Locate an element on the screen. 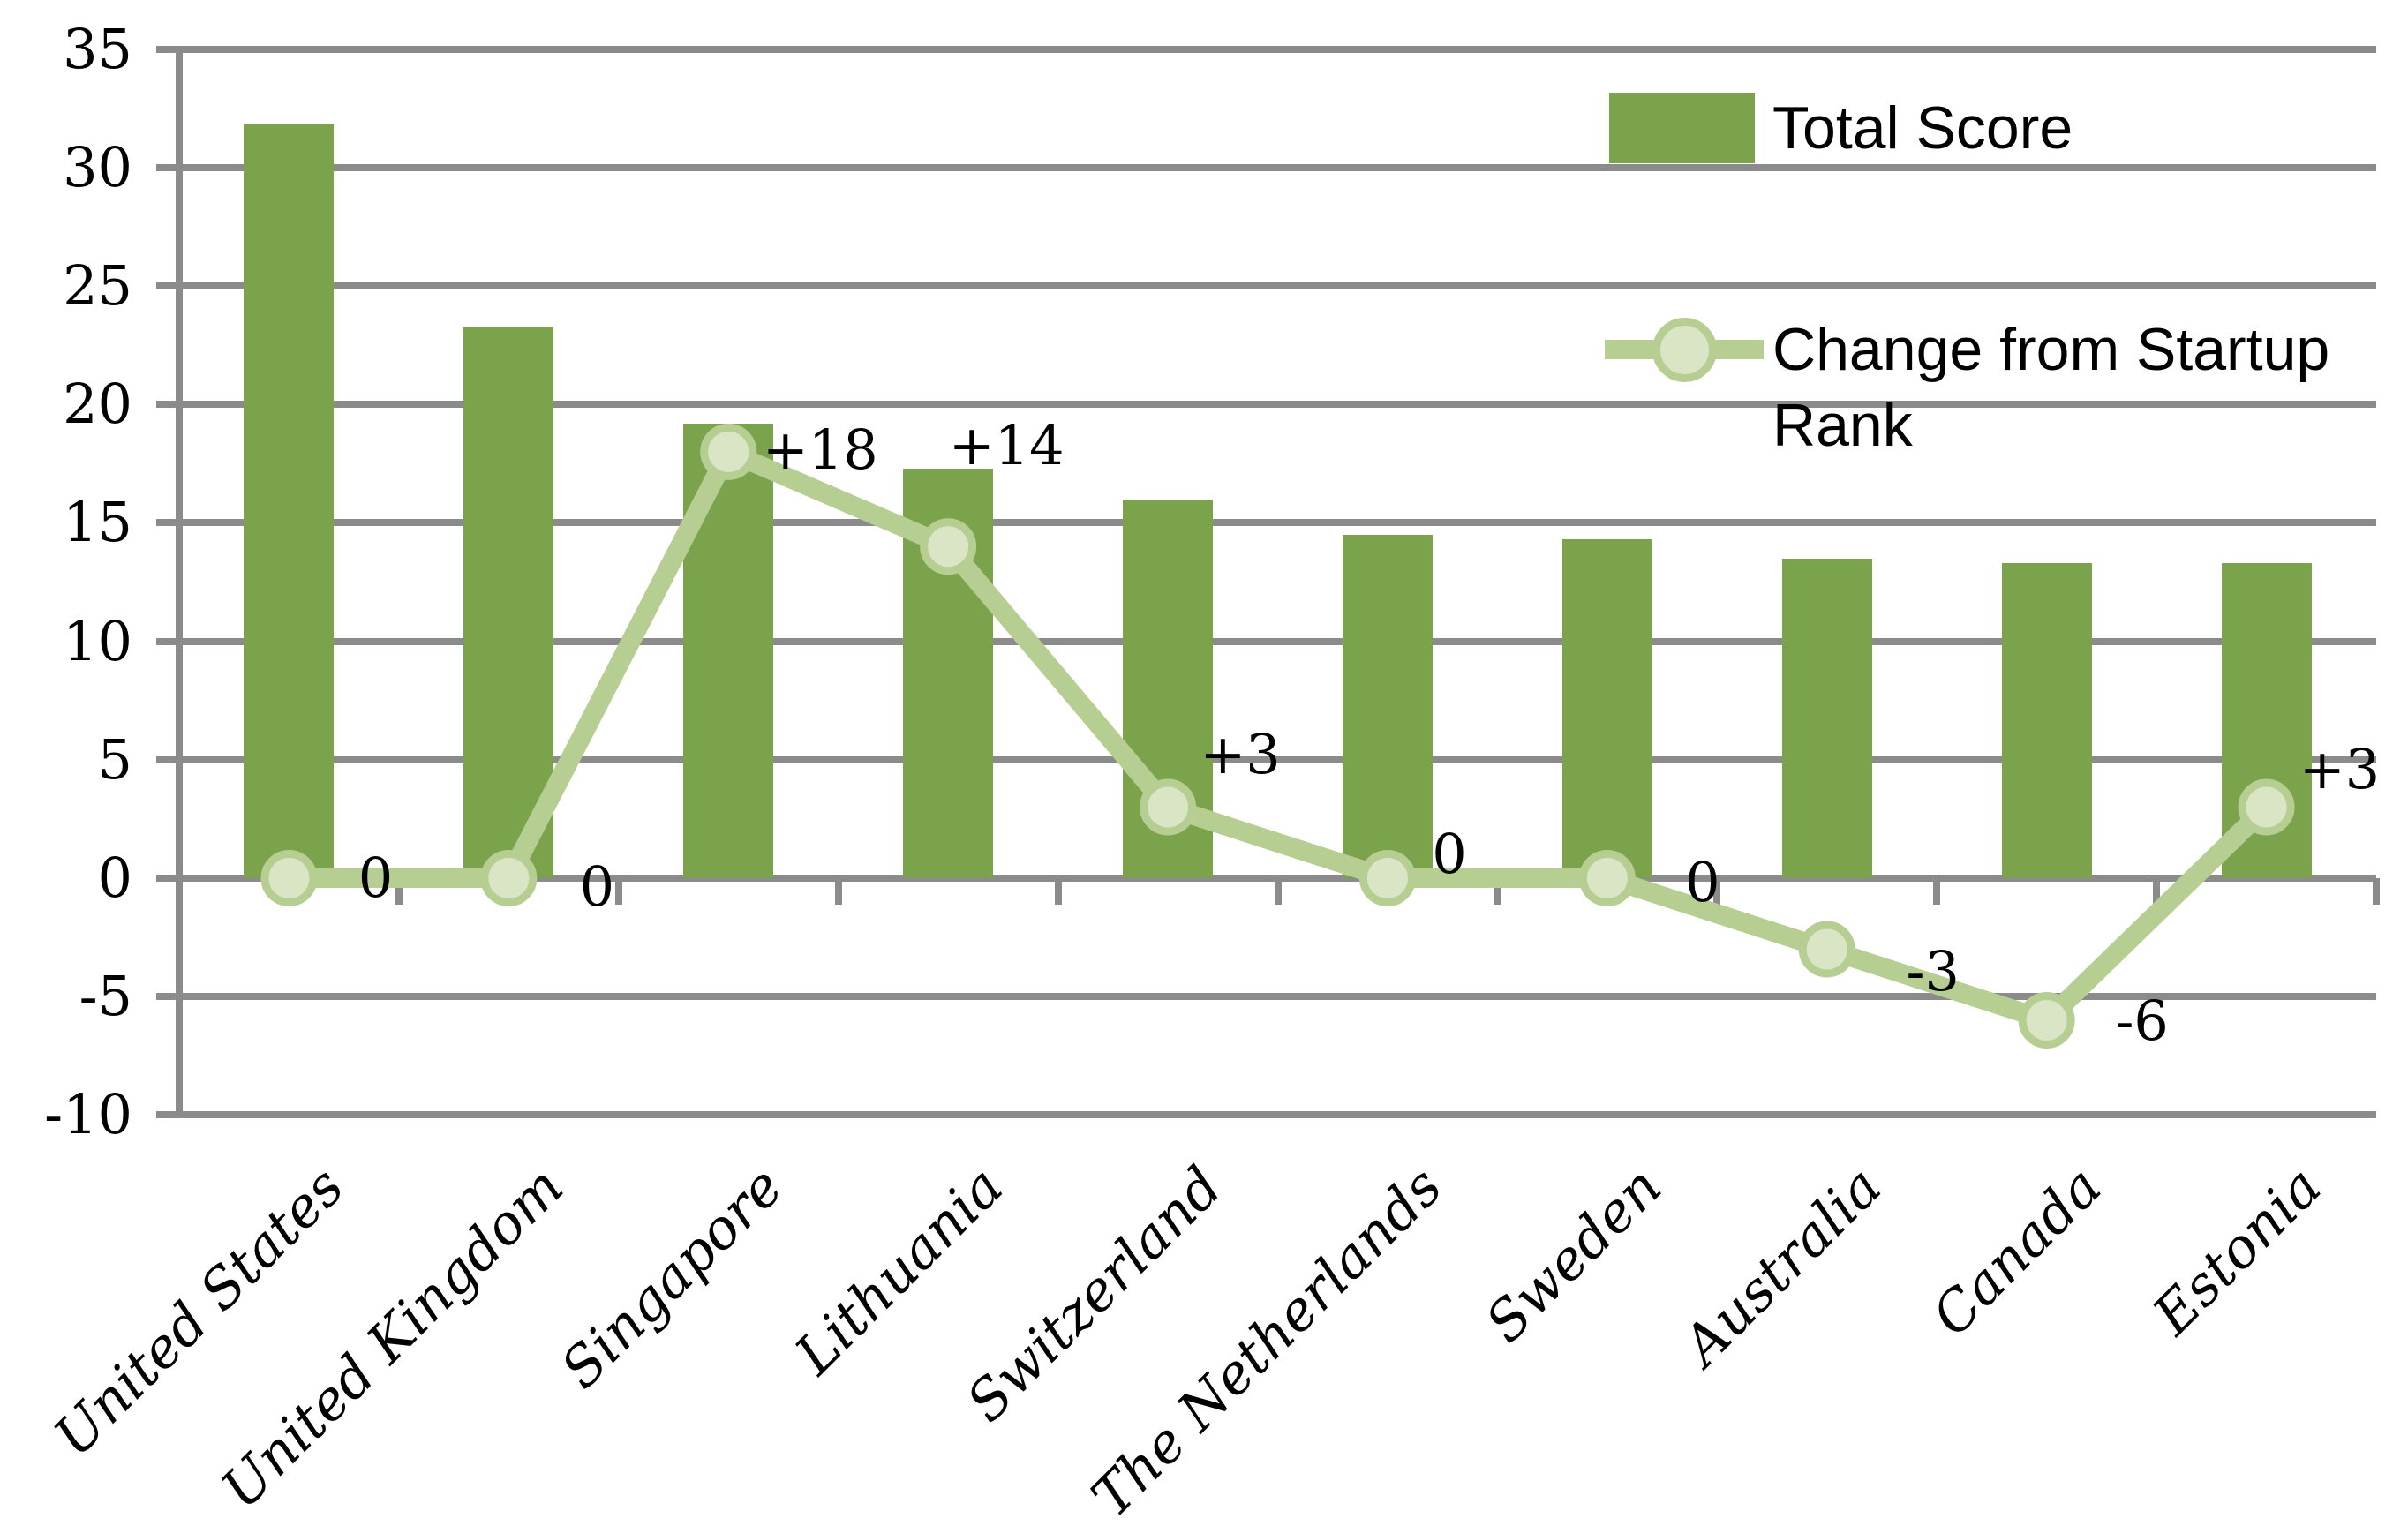 The image size is (2408, 1526). y-axis-line is located at coordinates (179, 582).